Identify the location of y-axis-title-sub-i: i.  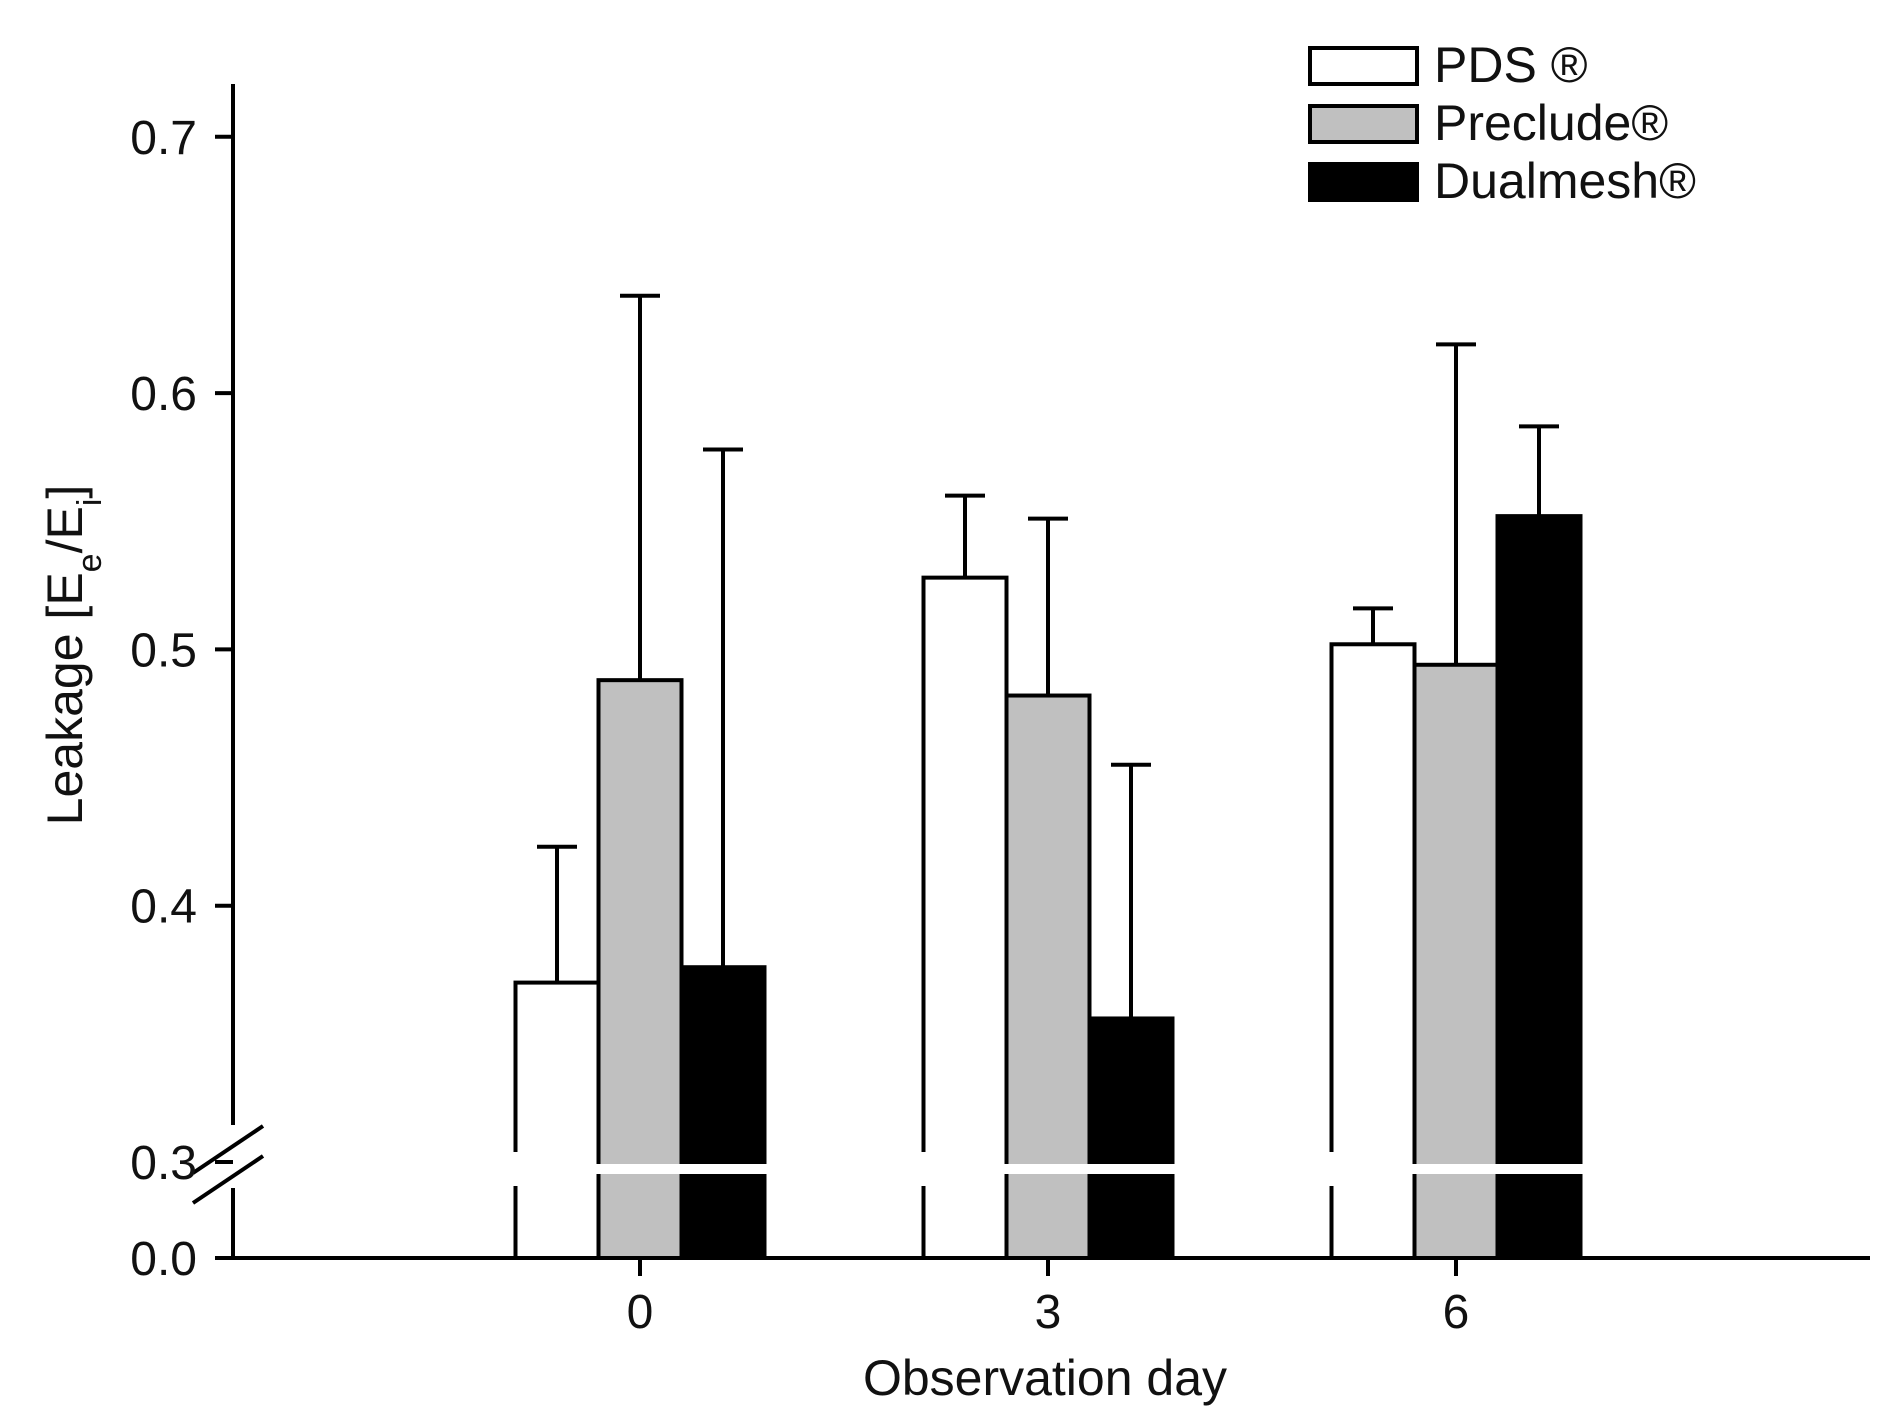
(90, 503).